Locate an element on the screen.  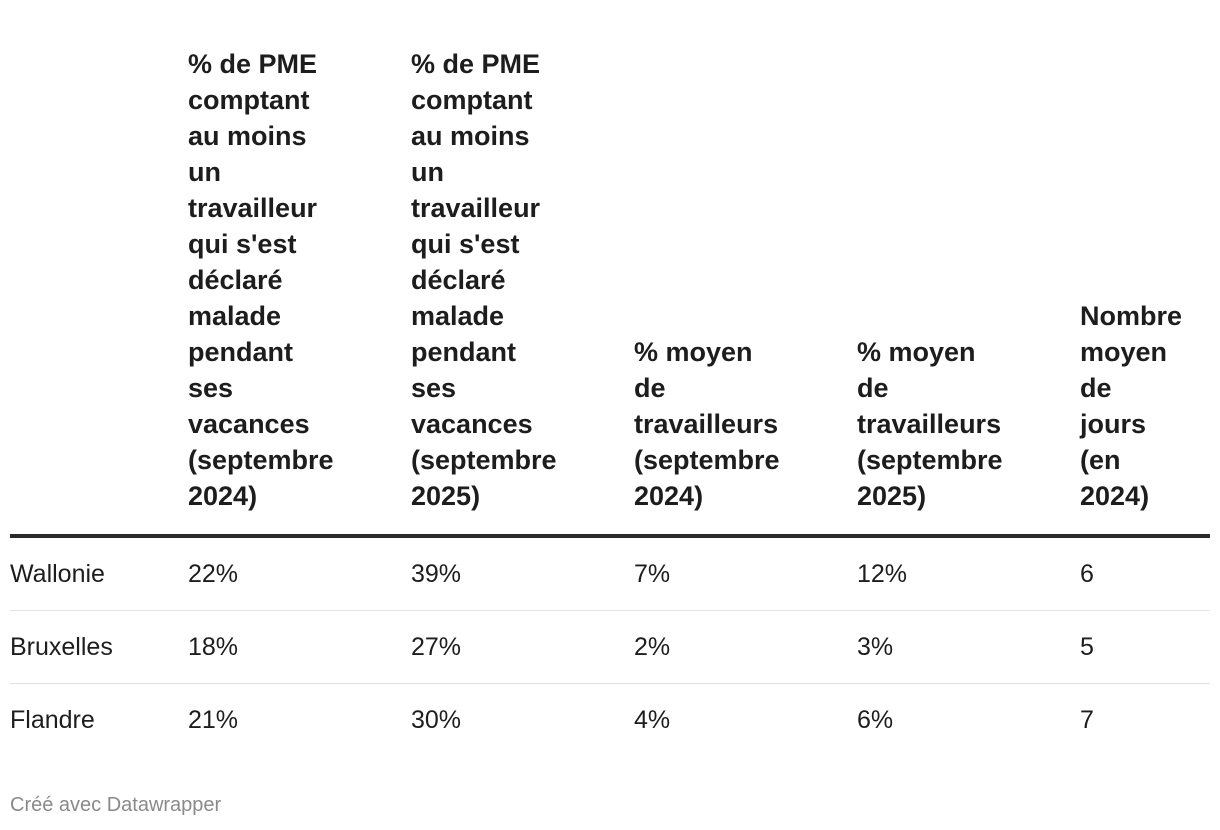
header-region is located at coordinates (99, 292).